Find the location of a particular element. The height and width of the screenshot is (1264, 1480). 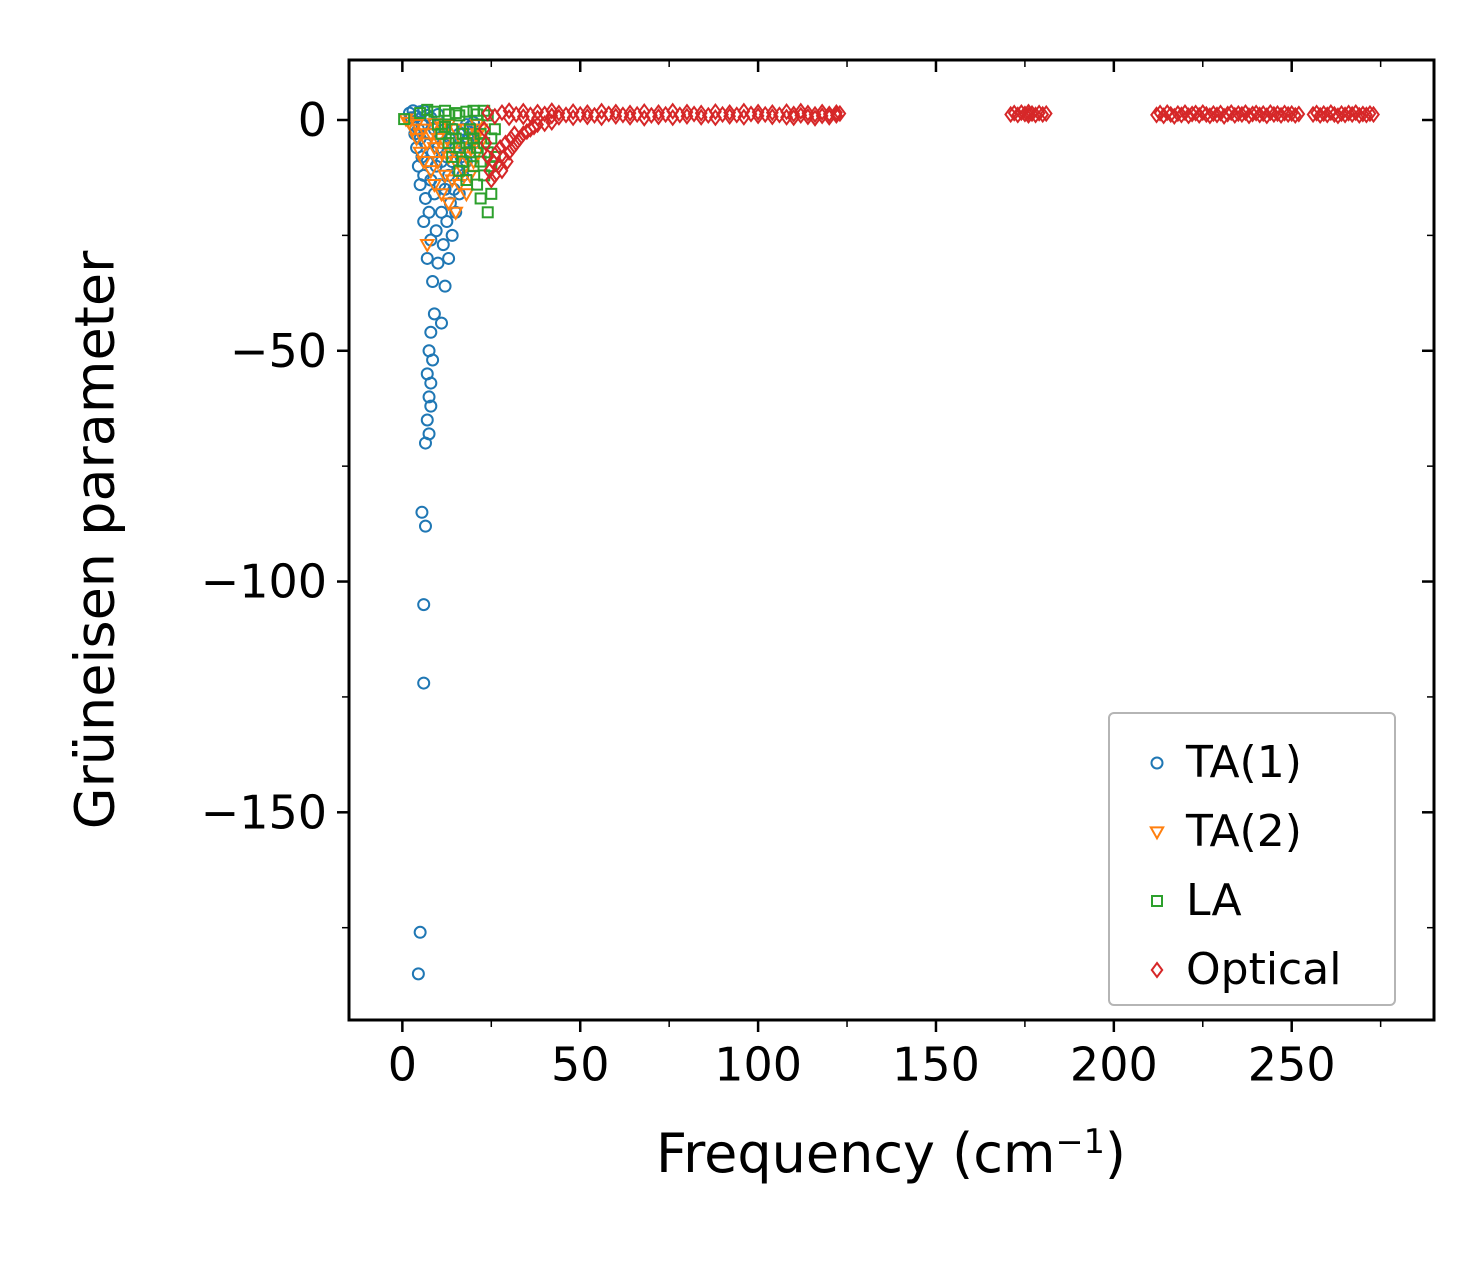

legend-item-optical: Optical is located at coordinates (1261, 970).